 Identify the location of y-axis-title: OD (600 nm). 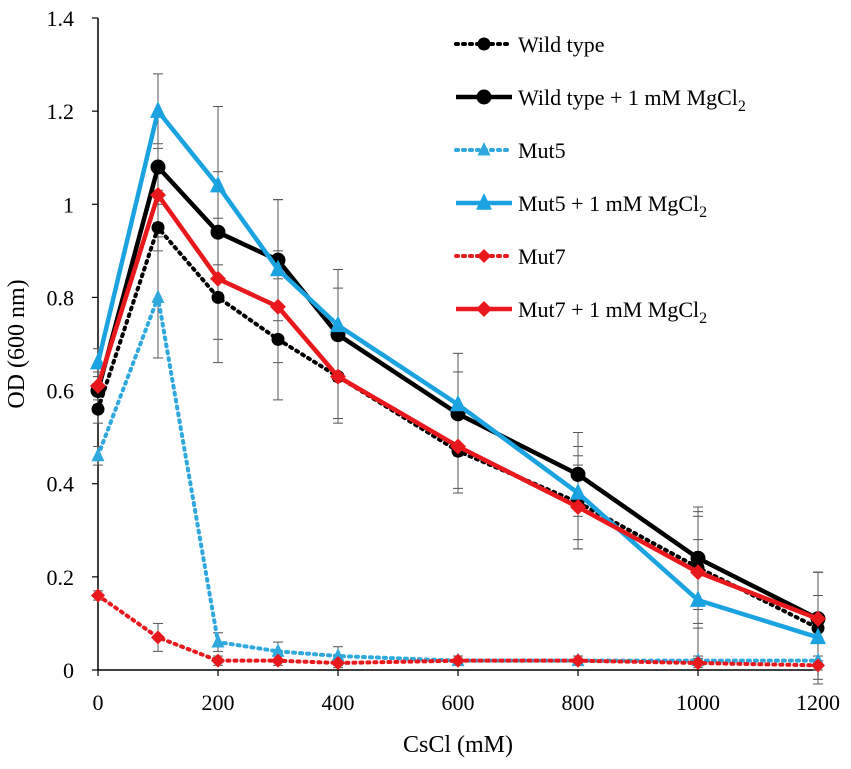
(17, 343).